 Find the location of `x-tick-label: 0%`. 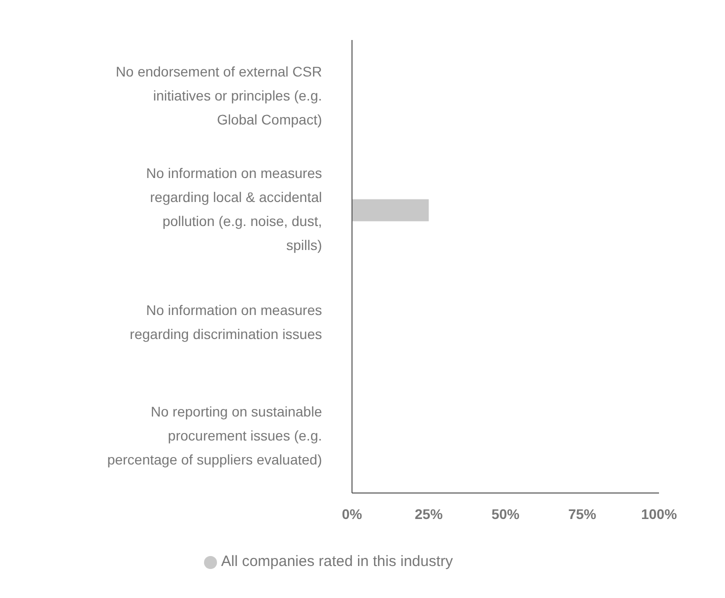

x-tick-label: 0% is located at coordinates (352, 514).